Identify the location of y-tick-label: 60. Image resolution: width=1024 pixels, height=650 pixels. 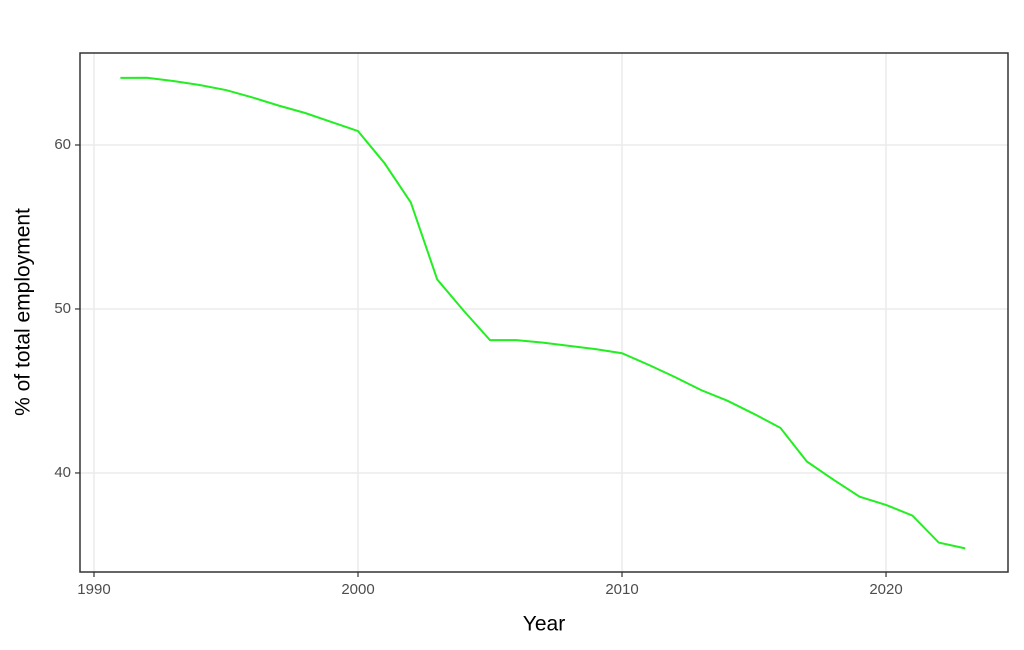
(62, 144).